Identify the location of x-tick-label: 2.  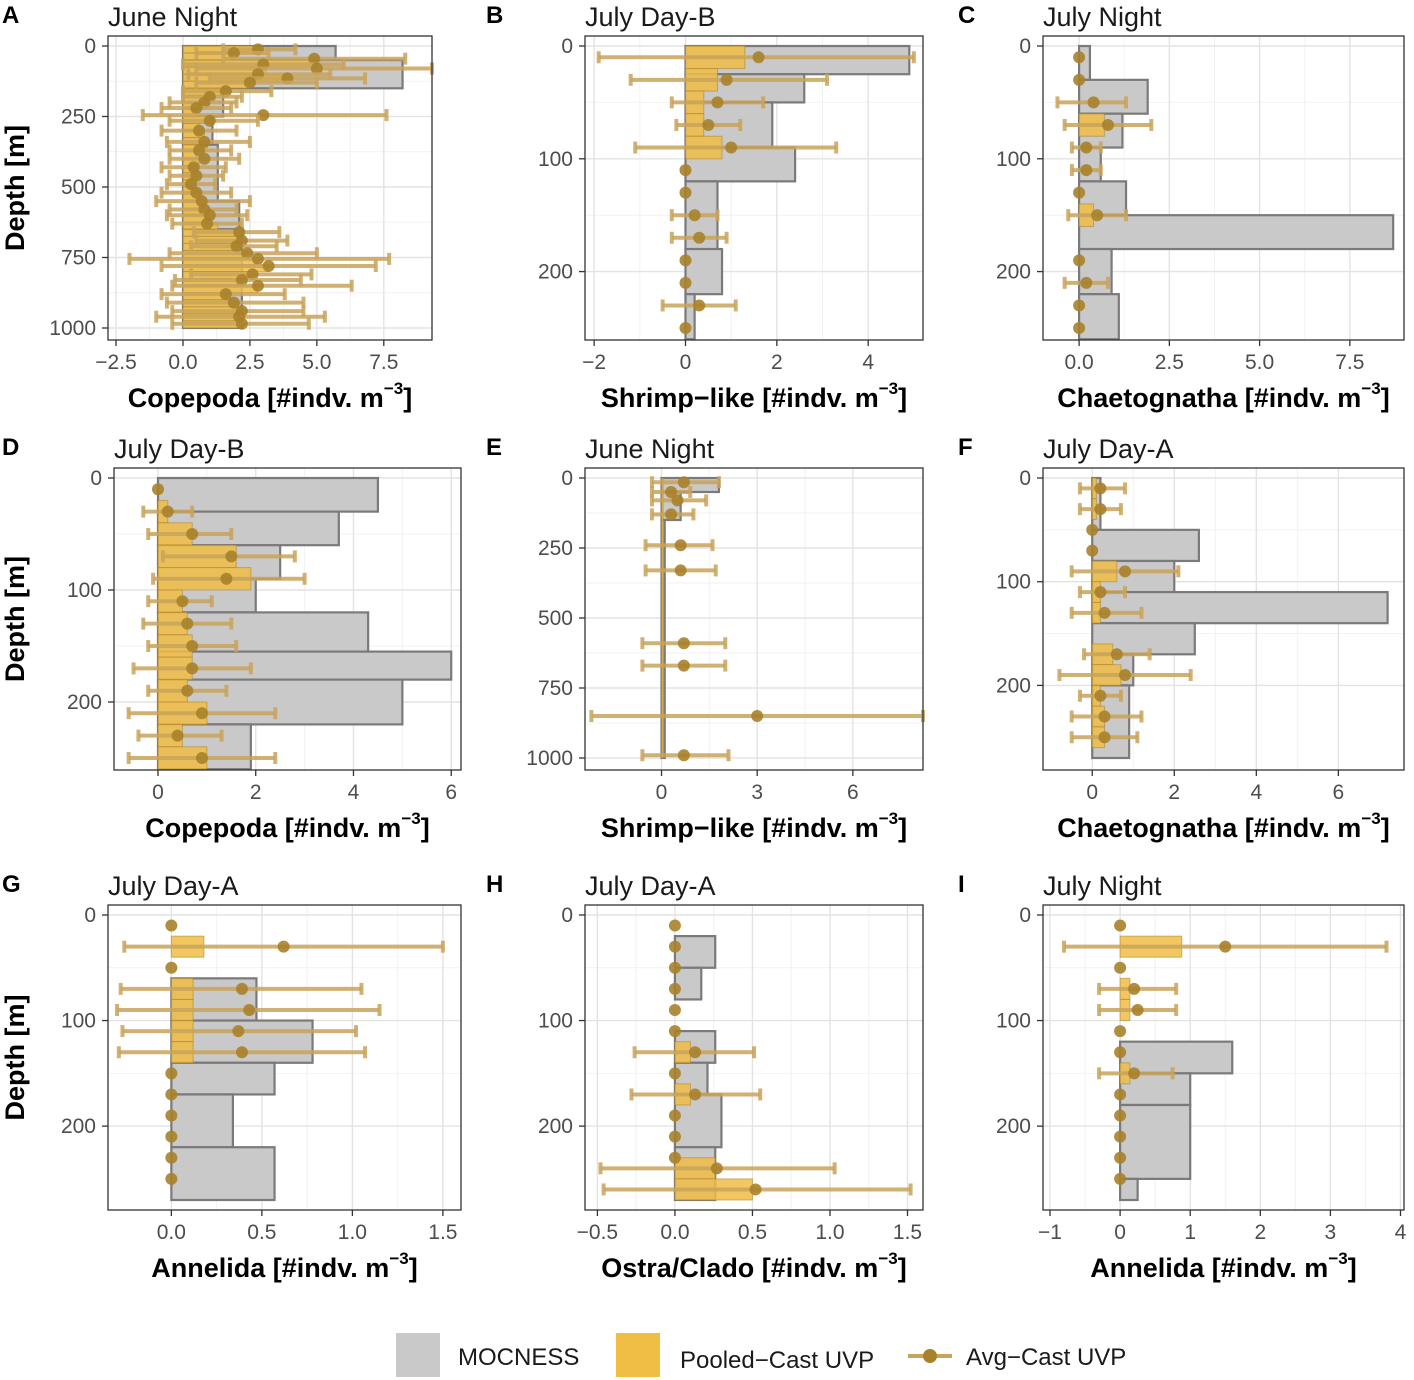
(1260, 1232).